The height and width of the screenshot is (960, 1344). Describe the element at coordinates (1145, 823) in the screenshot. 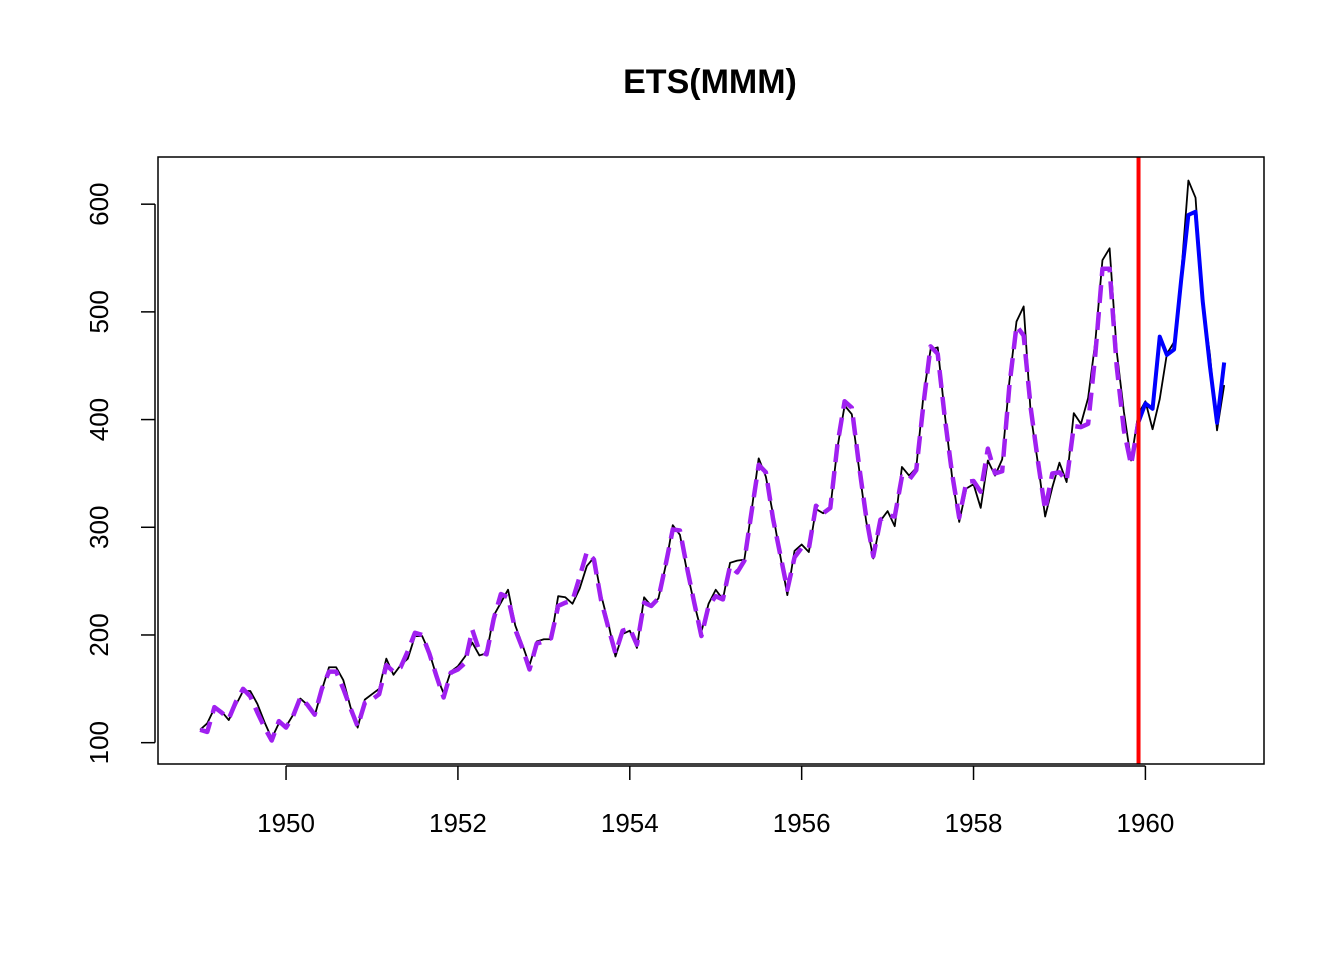

I see `x-tick-label: 1960` at that location.